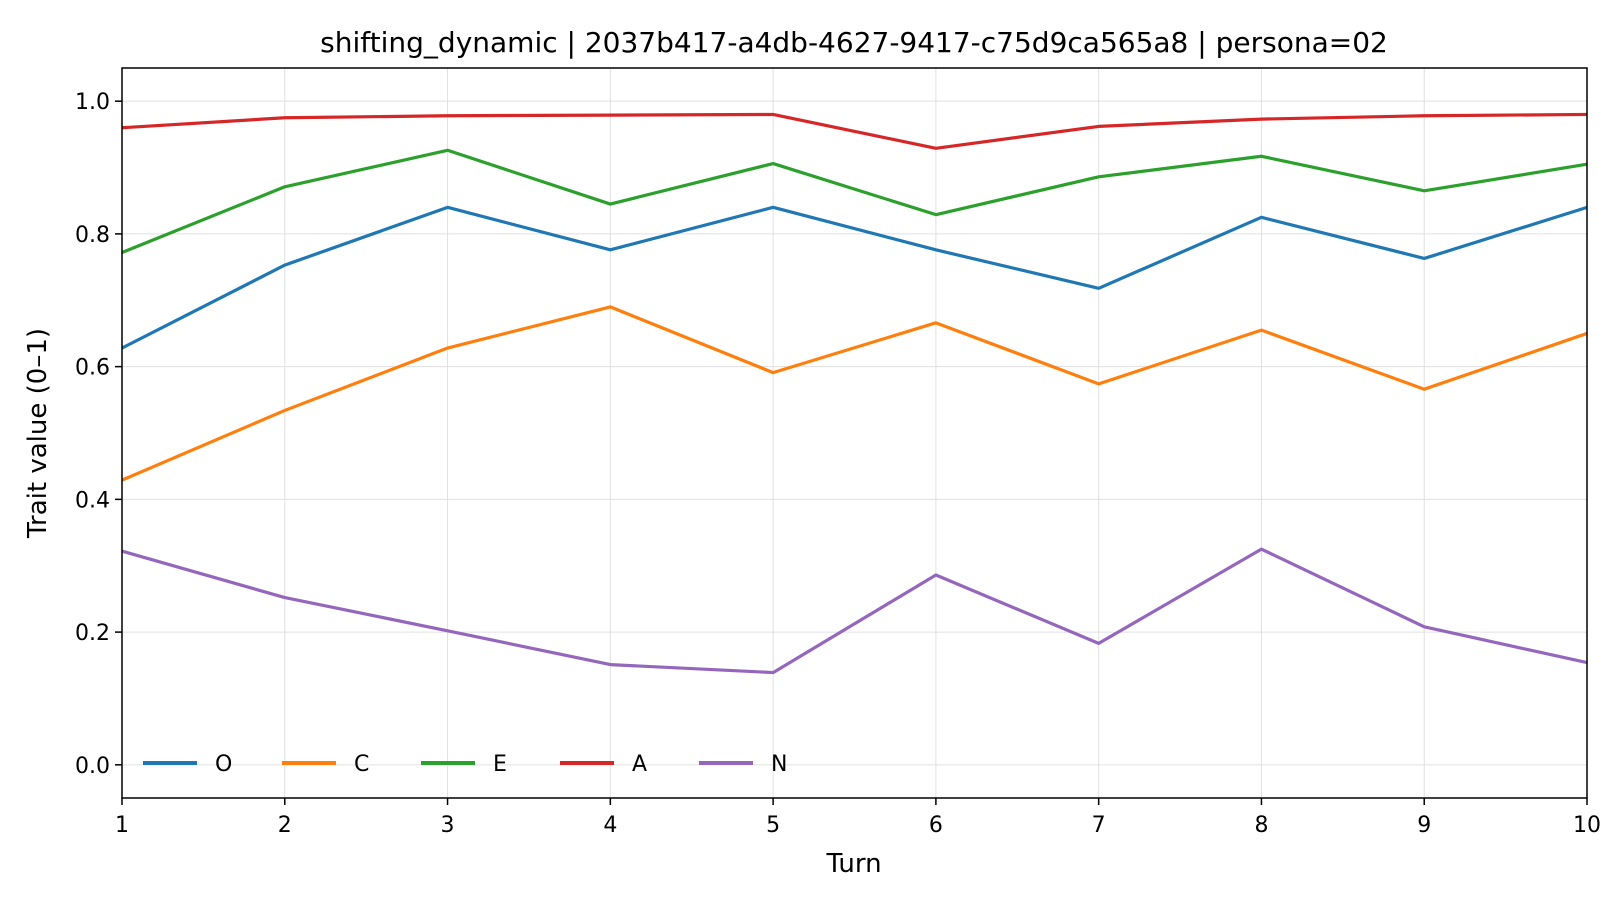  I want to click on x-tick-label: 7, so click(1099, 825).